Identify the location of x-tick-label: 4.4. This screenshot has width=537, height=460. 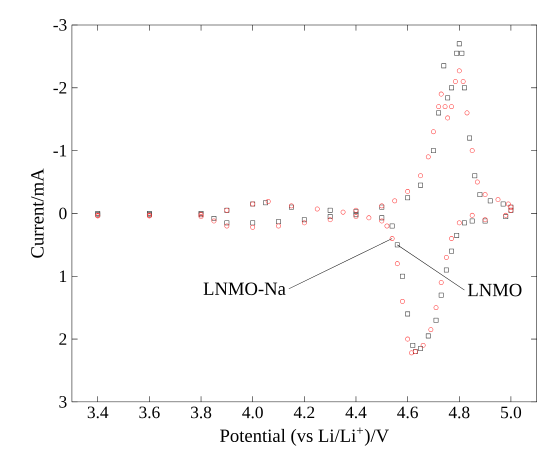
(356, 412).